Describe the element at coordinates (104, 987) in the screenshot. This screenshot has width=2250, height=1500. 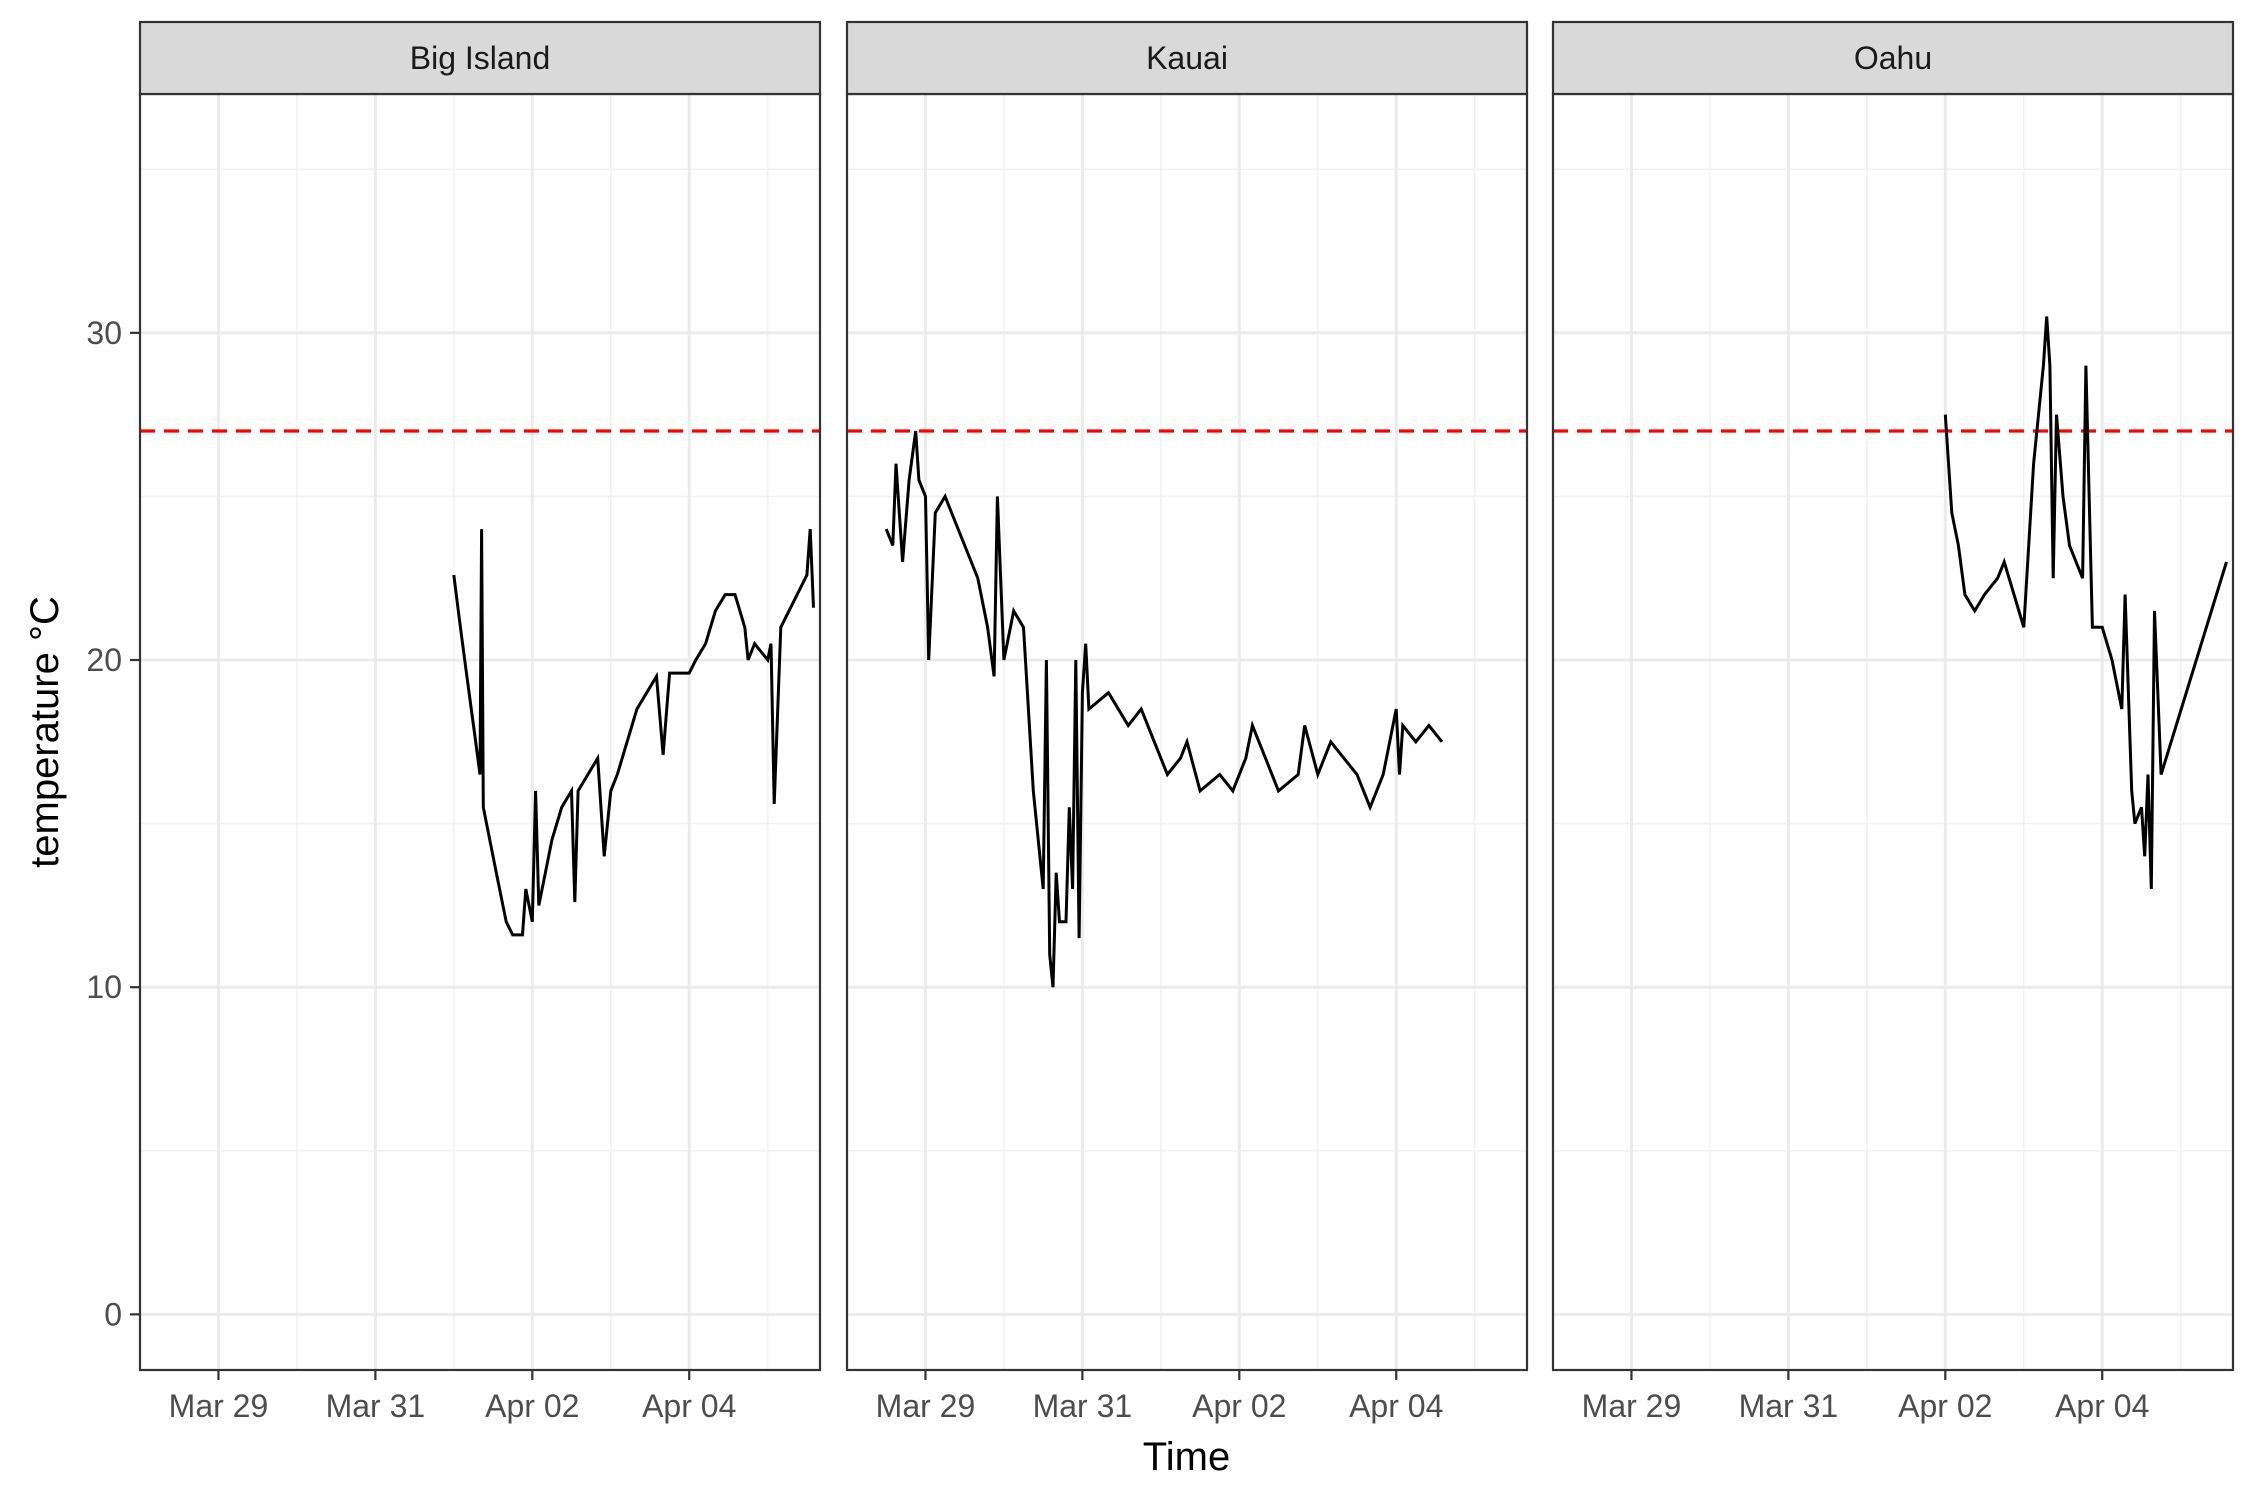
I see `y-tick-label: 10` at that location.